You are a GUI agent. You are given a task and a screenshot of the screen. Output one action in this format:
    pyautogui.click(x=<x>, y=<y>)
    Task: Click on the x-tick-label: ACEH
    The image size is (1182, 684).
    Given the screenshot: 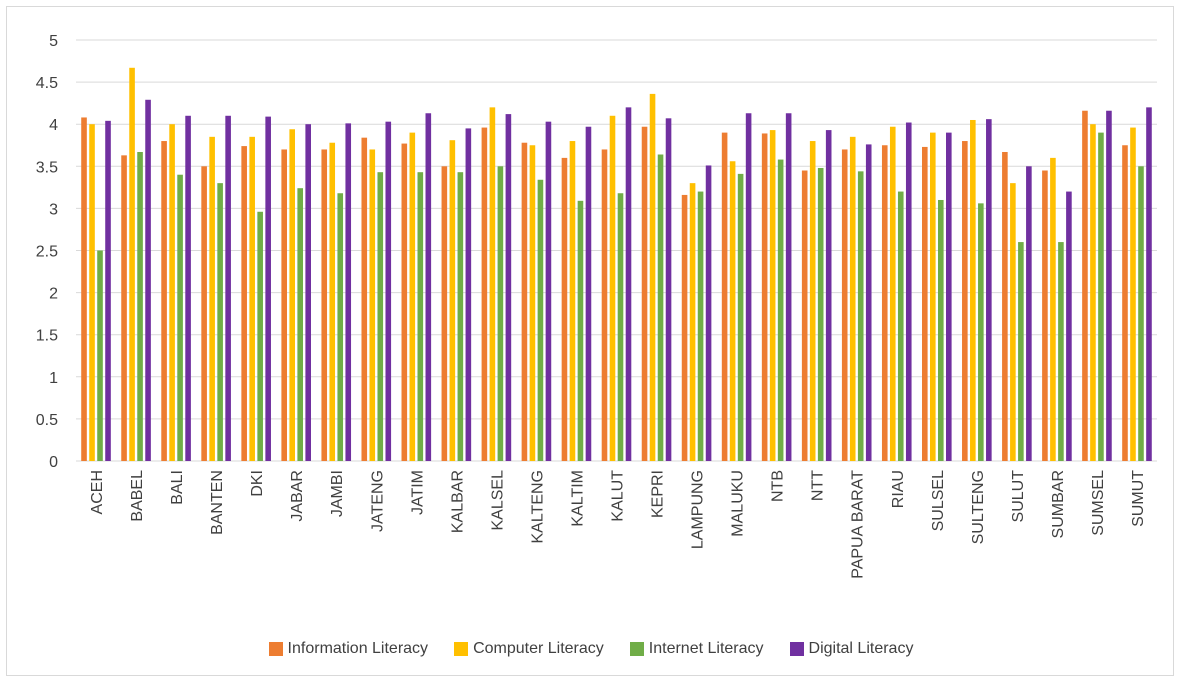 What is the action you would take?
    pyautogui.click(x=97, y=492)
    